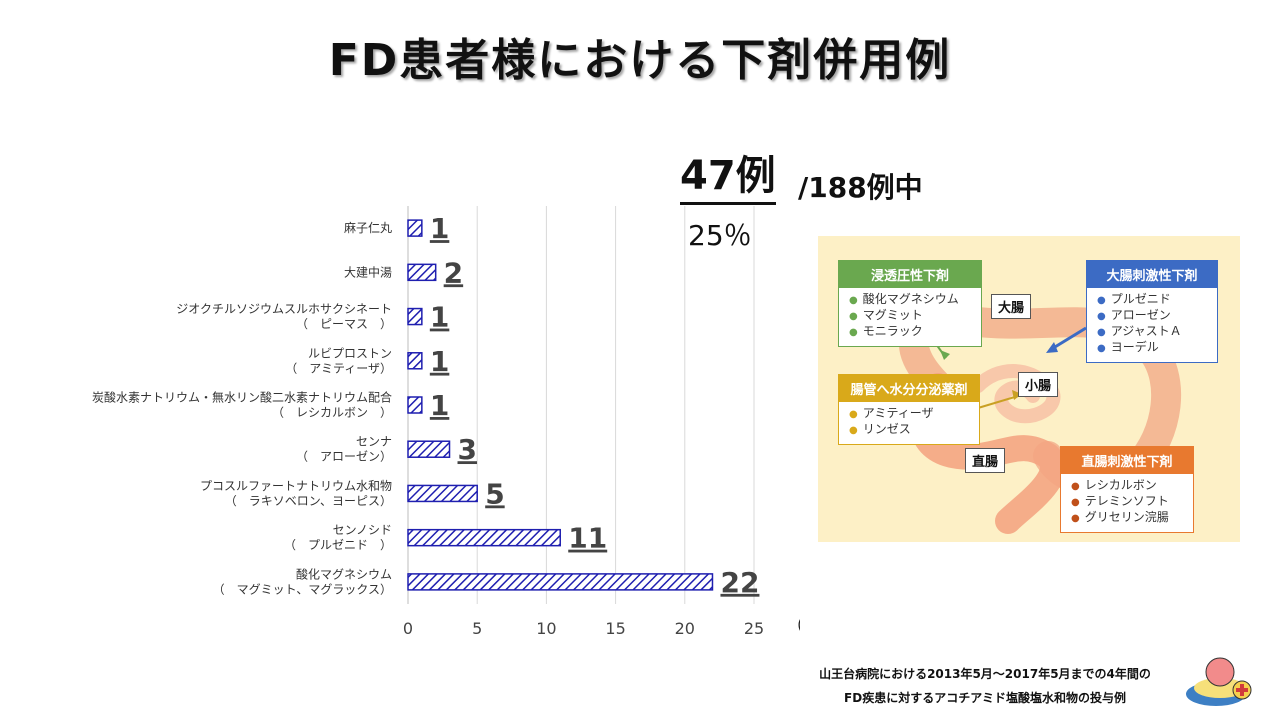 This screenshot has width=1280, height=720. I want to click on list-item: ● アミティーザ, so click(891, 413).